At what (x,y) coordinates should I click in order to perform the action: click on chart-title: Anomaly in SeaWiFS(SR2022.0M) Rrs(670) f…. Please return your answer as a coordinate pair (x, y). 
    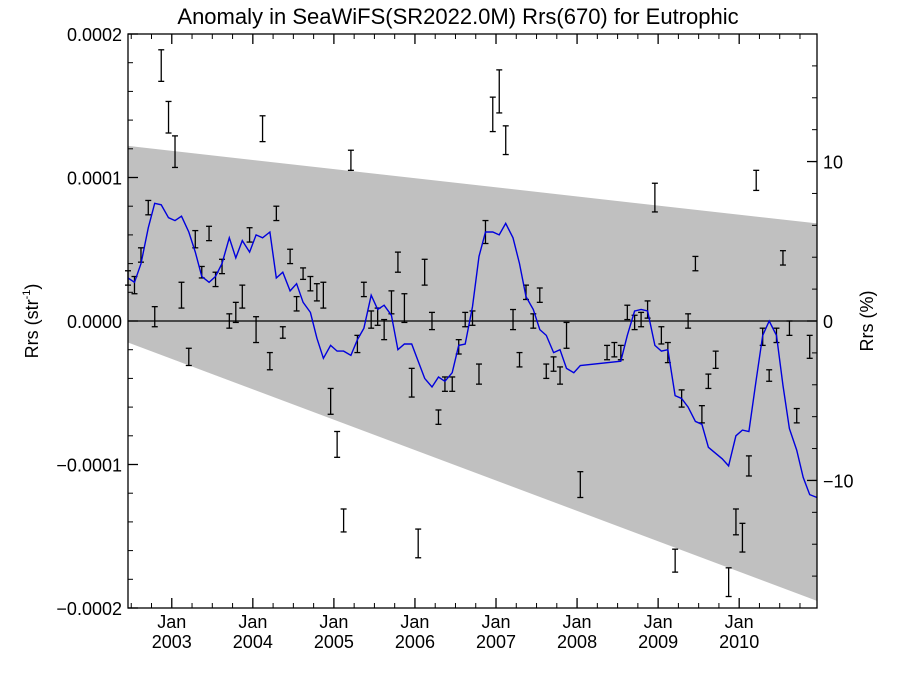
    Looking at the image, I should click on (457, 16).